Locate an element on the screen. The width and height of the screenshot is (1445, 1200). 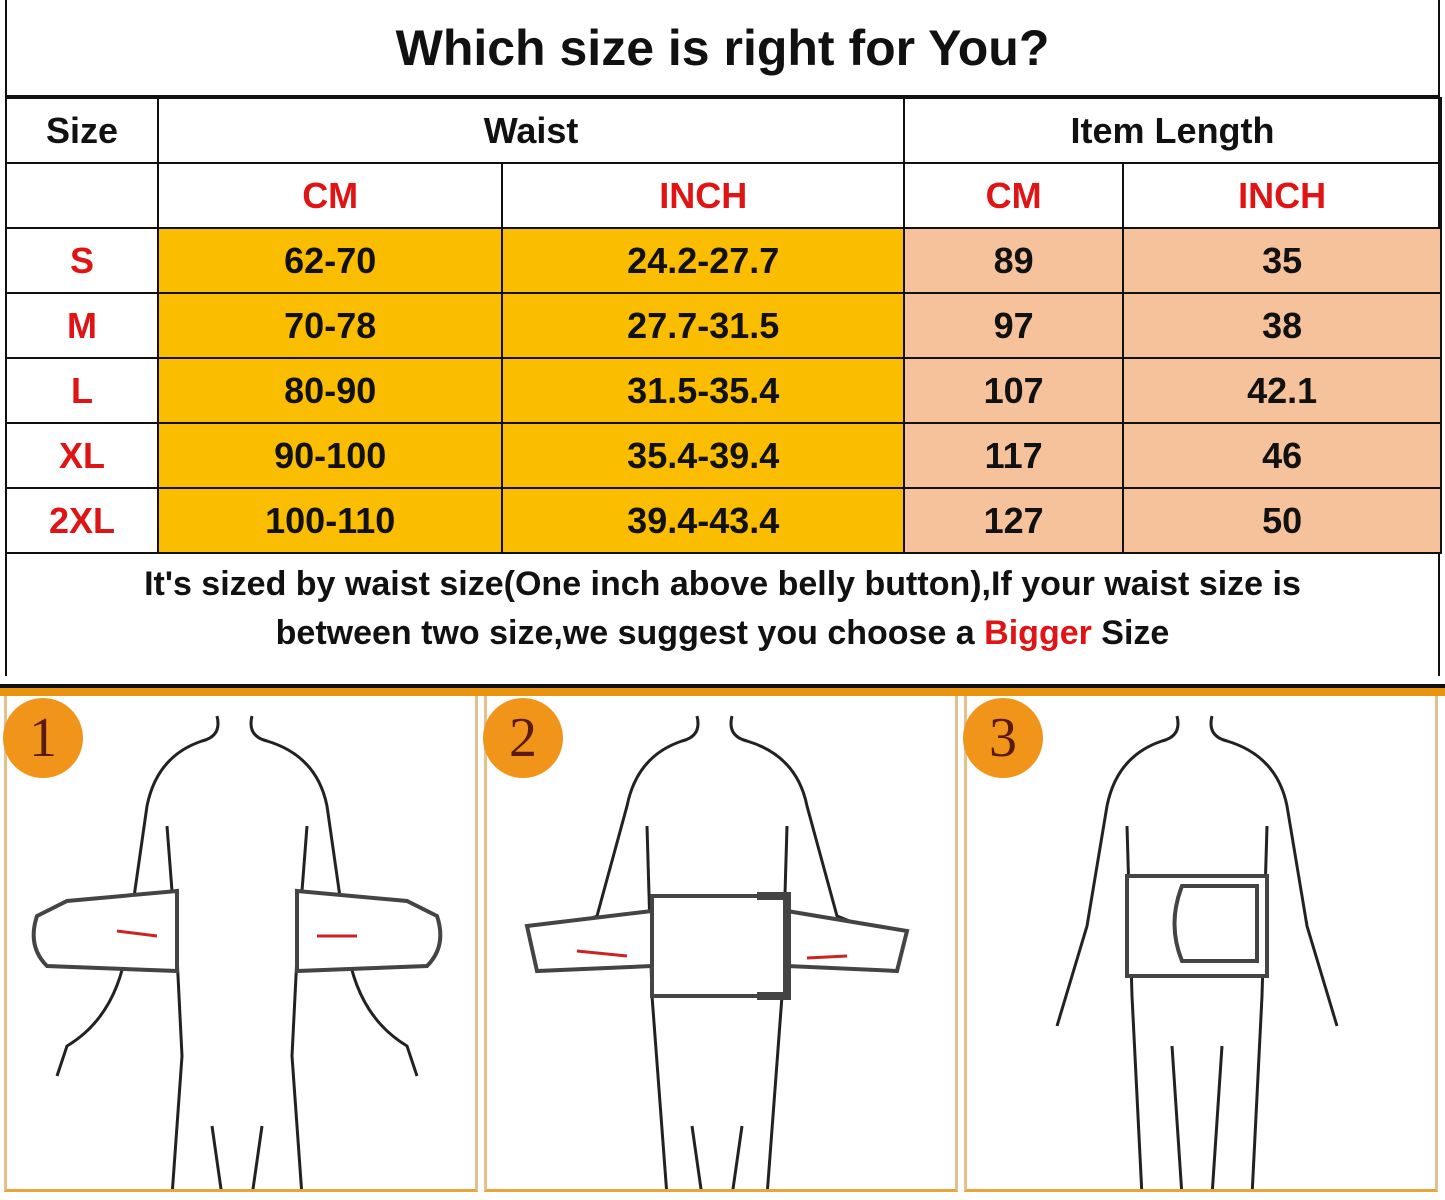
chart-title: Which size is right for You? is located at coordinates (722, 49).